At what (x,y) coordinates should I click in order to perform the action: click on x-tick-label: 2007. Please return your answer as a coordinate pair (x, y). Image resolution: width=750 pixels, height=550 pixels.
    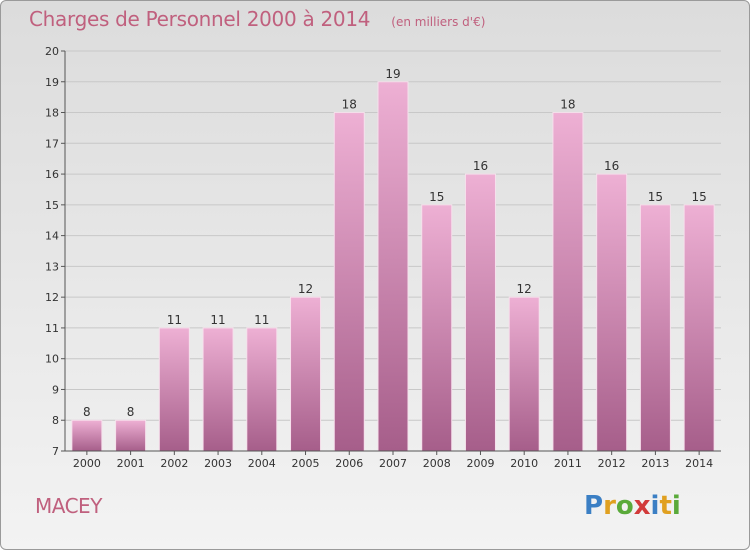
    Looking at the image, I should click on (393, 463).